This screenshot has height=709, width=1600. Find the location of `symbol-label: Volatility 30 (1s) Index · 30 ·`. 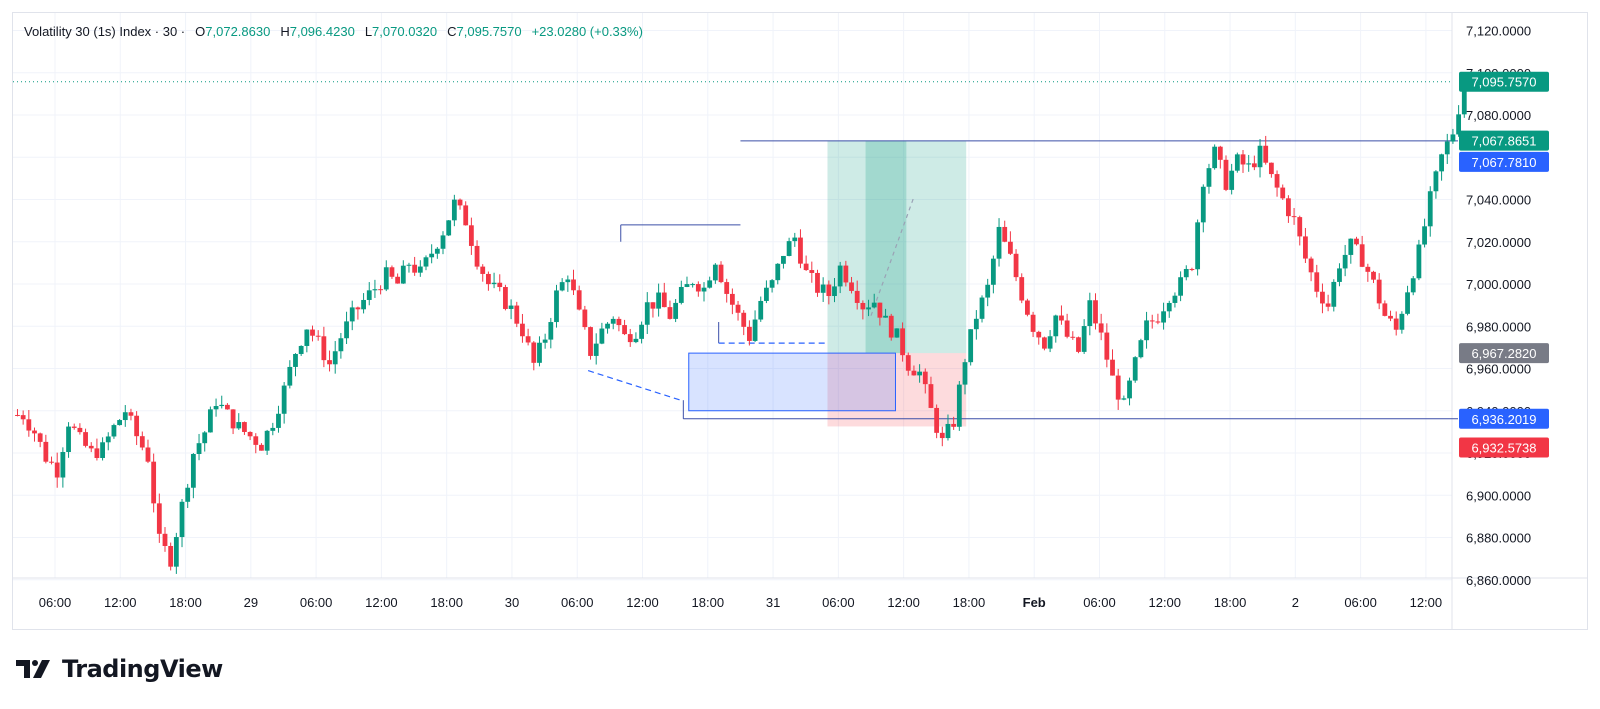

symbol-label: Volatility 30 (1s) Index · 30 · is located at coordinates (105, 31).